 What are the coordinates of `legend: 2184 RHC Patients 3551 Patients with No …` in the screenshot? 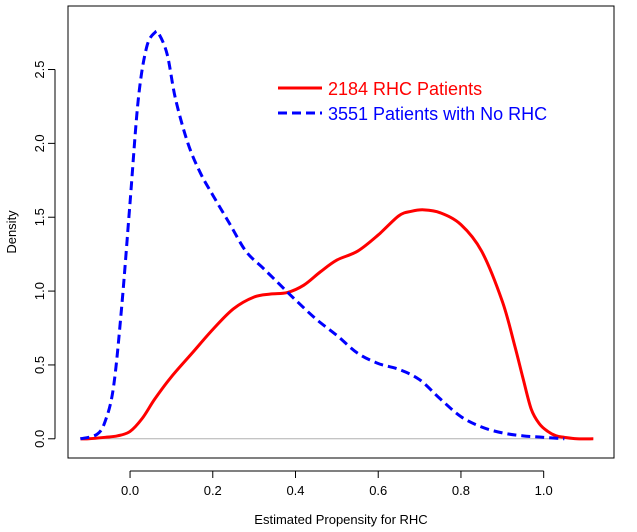 It's located at (412, 101).